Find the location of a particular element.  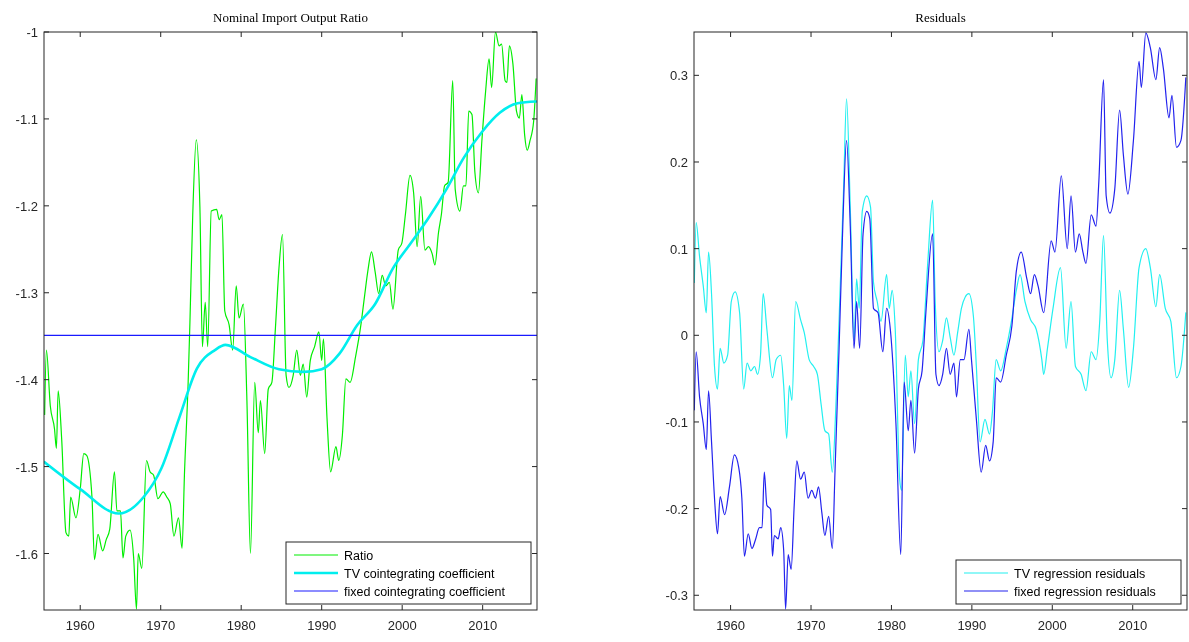

y-tick-label: -1.1 is located at coordinates (26, 119).